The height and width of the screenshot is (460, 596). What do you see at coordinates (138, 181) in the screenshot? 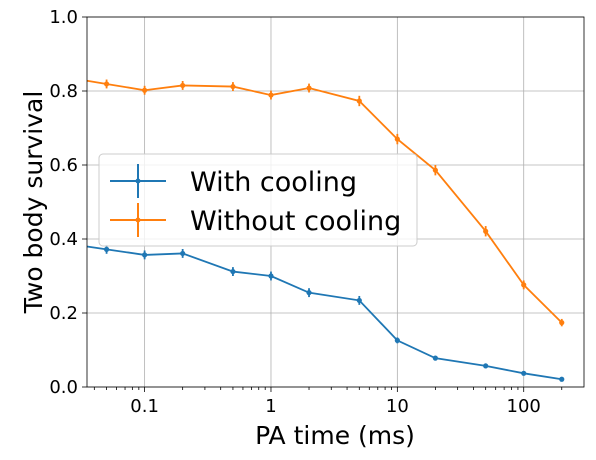
I see `legend-marker-with-cooling` at bounding box center [138, 181].